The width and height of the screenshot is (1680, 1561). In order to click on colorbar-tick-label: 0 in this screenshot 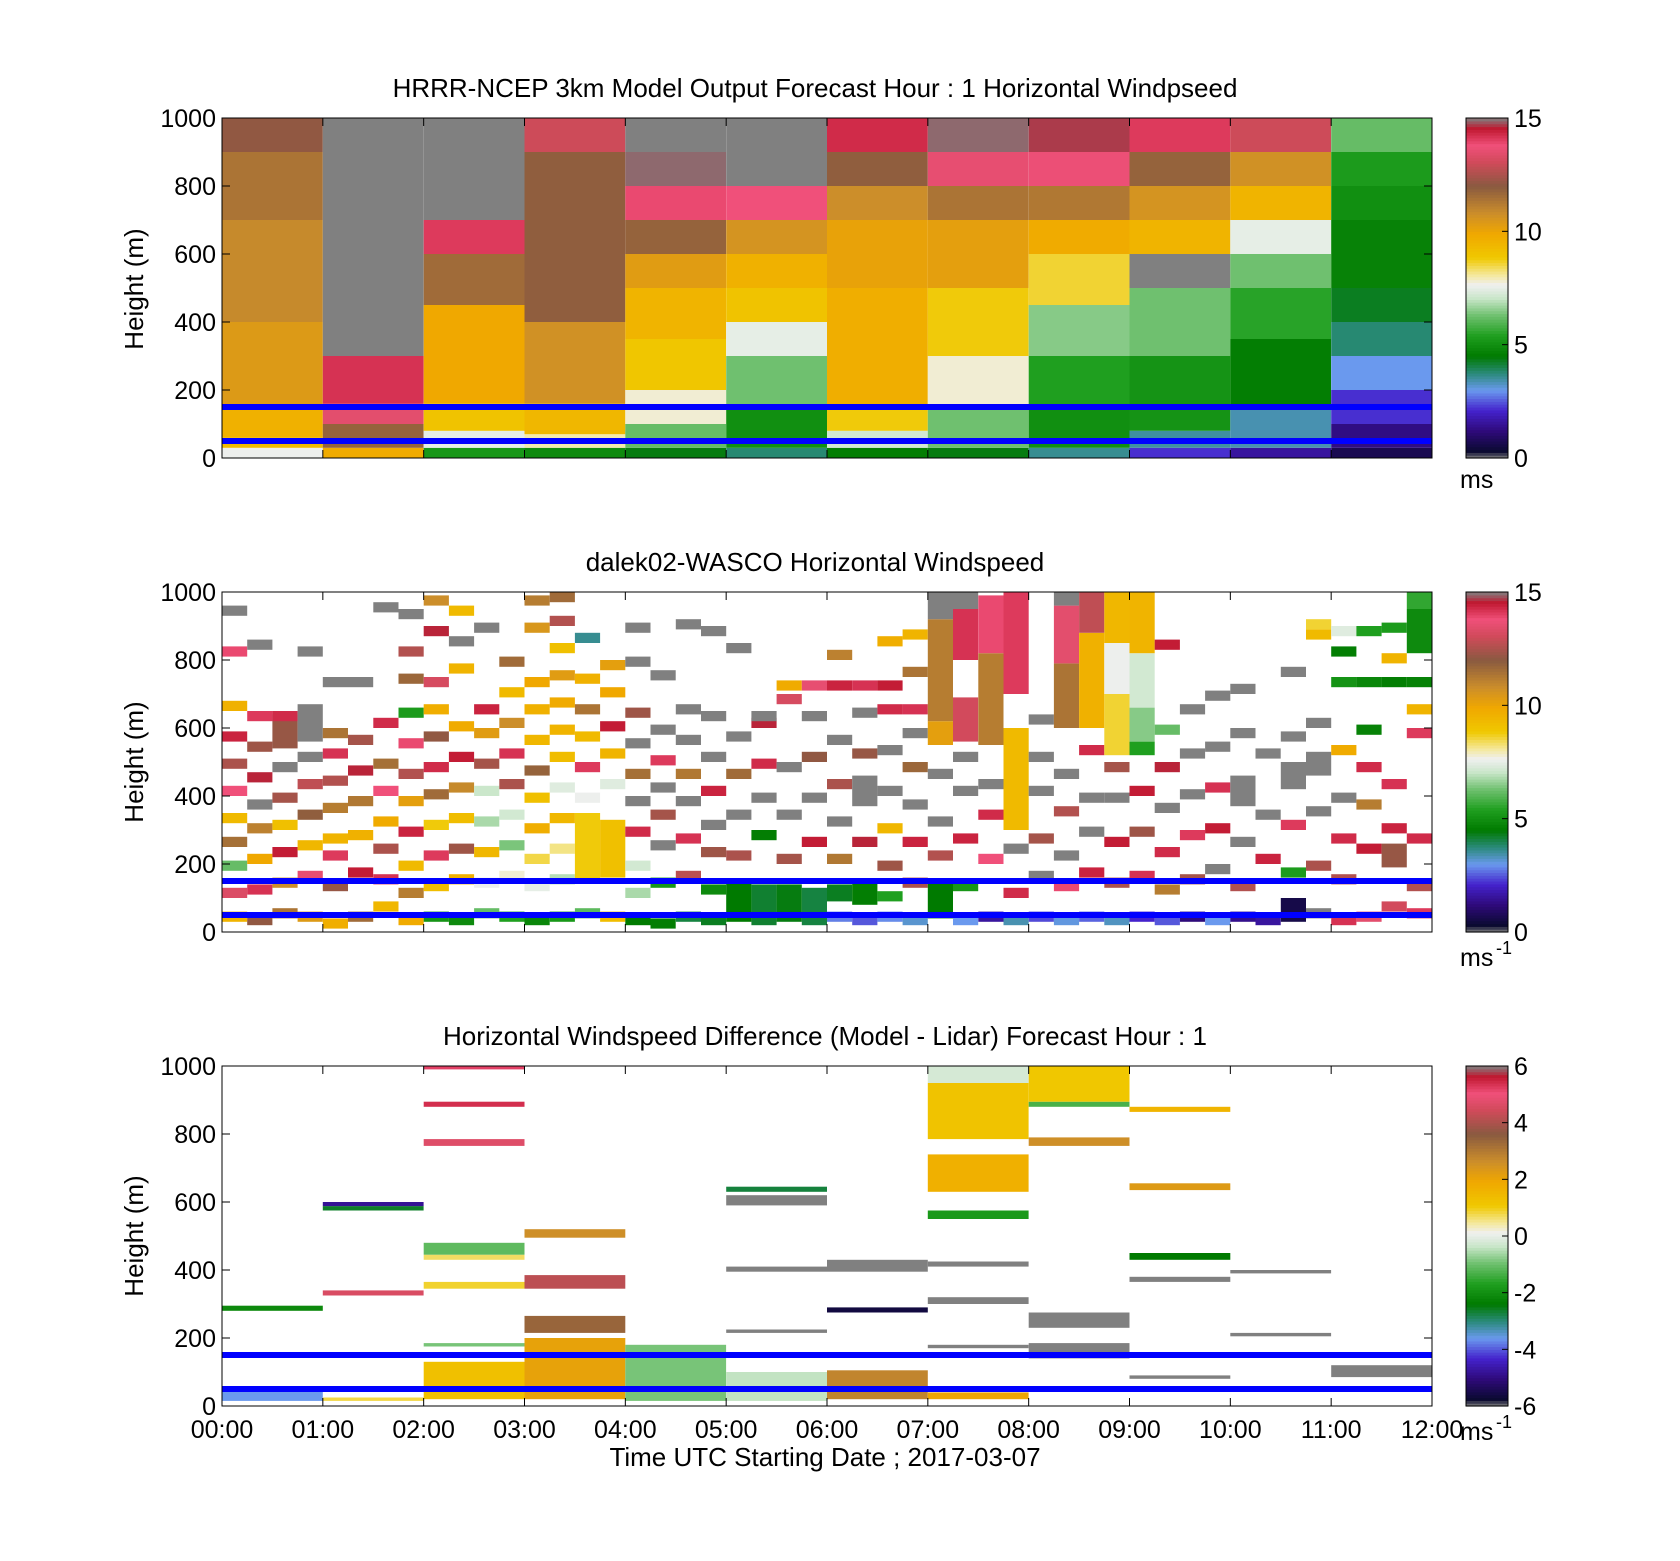, I will do `click(1521, 1237)`.